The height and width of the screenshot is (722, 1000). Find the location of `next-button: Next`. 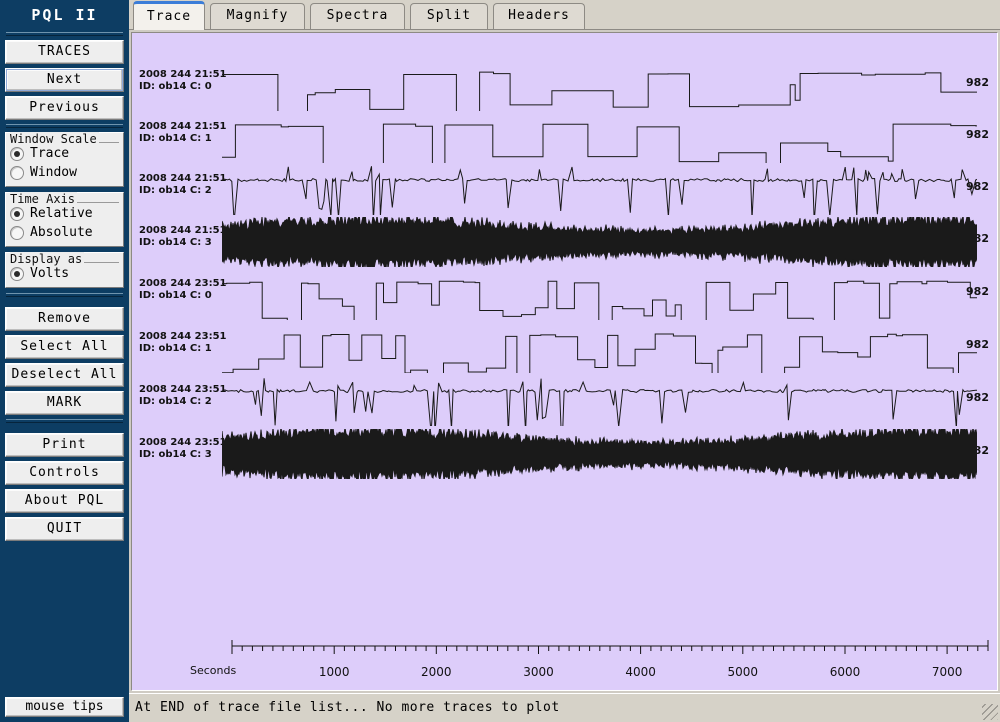

next-button: Next is located at coordinates (64, 80).